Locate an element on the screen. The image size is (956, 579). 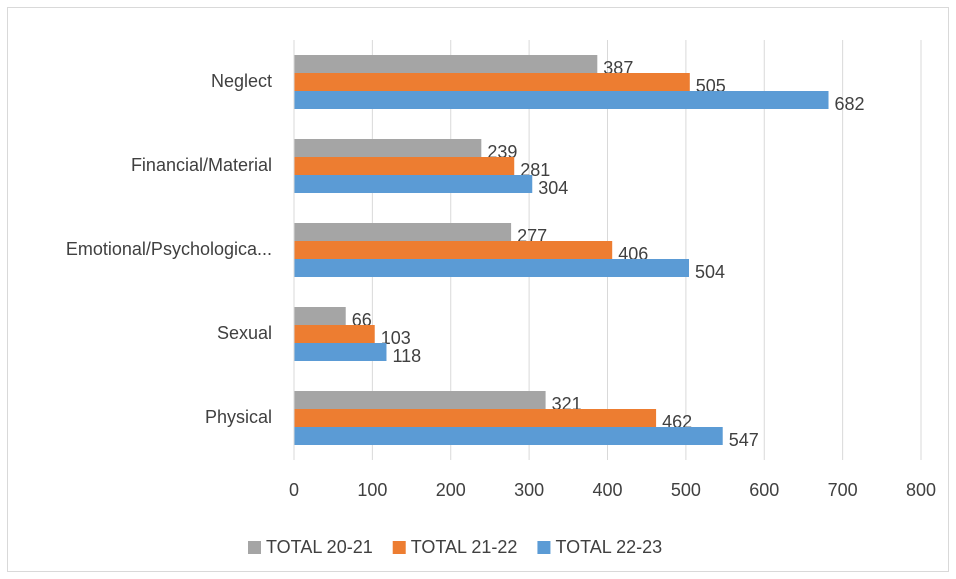
data-label: 277 is located at coordinates (532, 236).